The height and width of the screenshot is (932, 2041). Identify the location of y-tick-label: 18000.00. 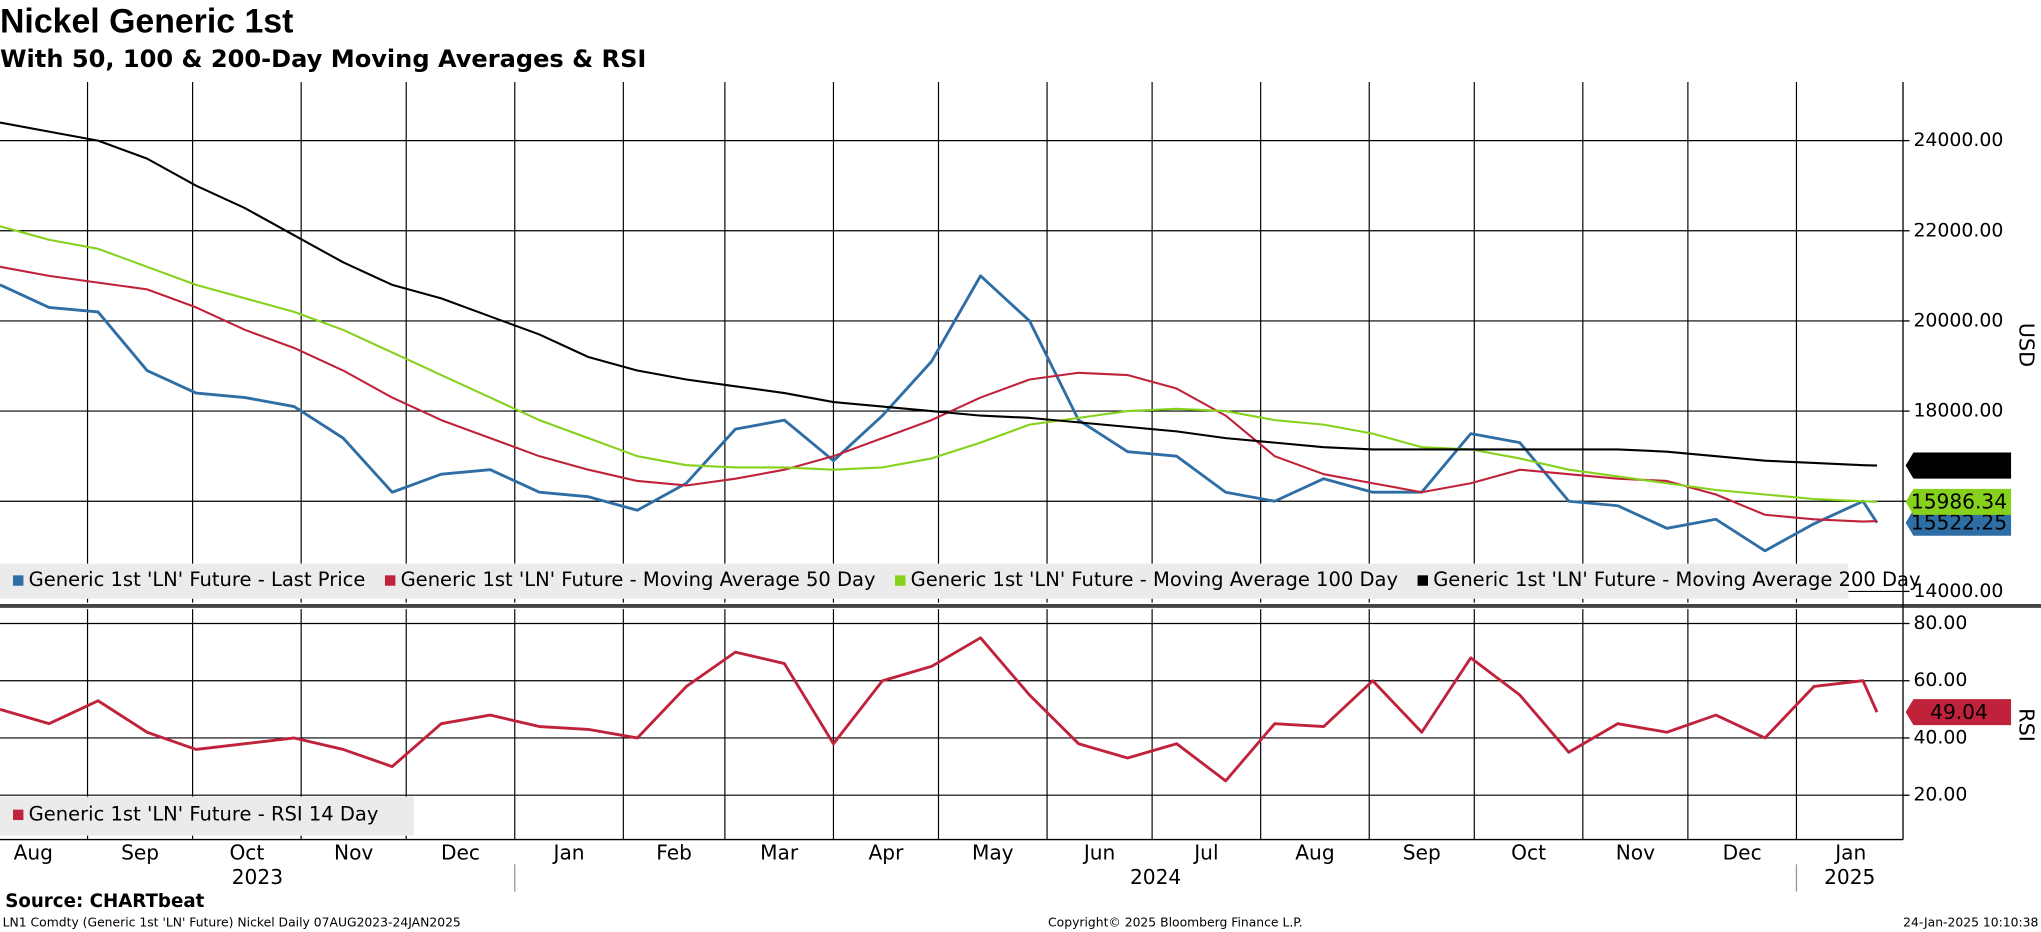
(1958, 411).